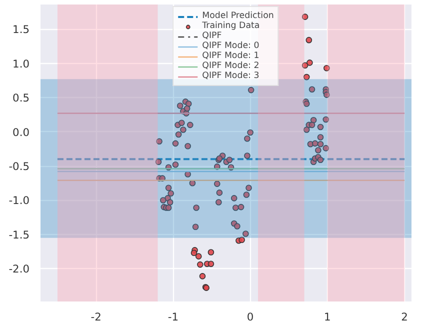 This screenshot has width=423, height=323. Describe the element at coordinates (21, 29) in the screenshot. I see `y-tick-label: 1.5` at that location.